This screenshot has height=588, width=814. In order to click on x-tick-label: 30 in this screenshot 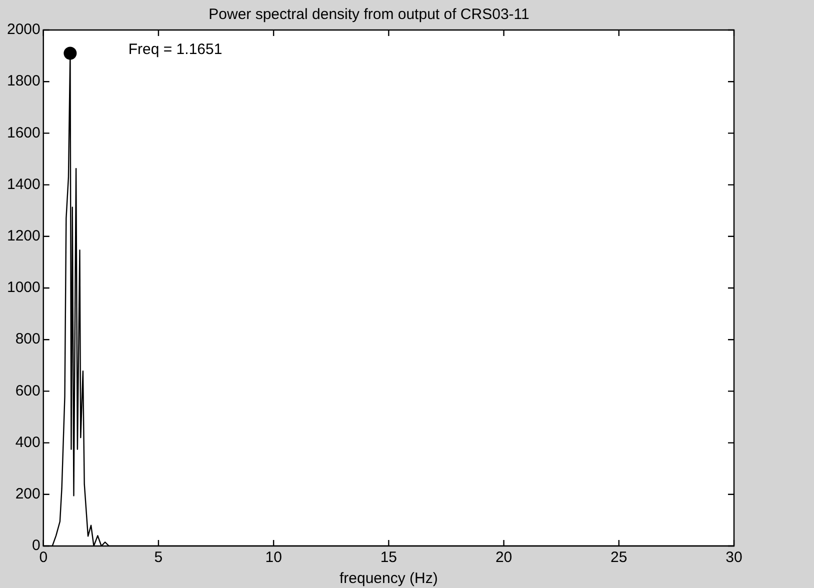, I will do `click(734, 557)`.